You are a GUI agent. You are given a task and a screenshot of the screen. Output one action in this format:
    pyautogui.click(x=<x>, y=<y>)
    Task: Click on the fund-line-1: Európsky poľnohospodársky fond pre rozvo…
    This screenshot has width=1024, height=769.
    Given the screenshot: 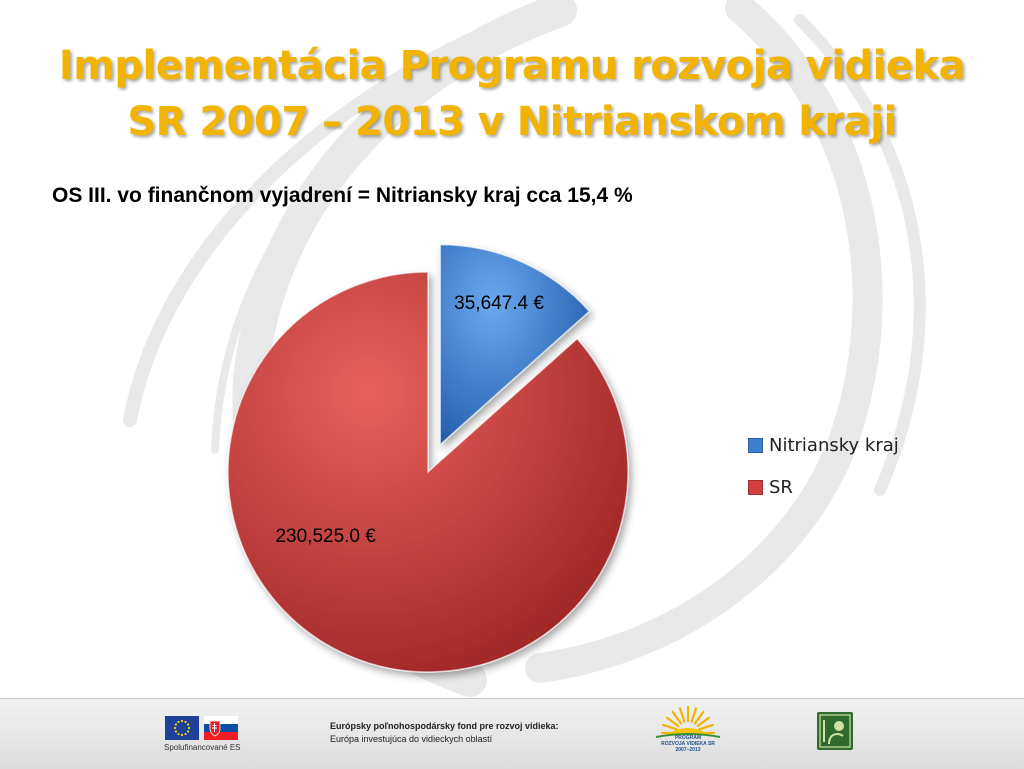 What is the action you would take?
    pyautogui.click(x=444, y=726)
    